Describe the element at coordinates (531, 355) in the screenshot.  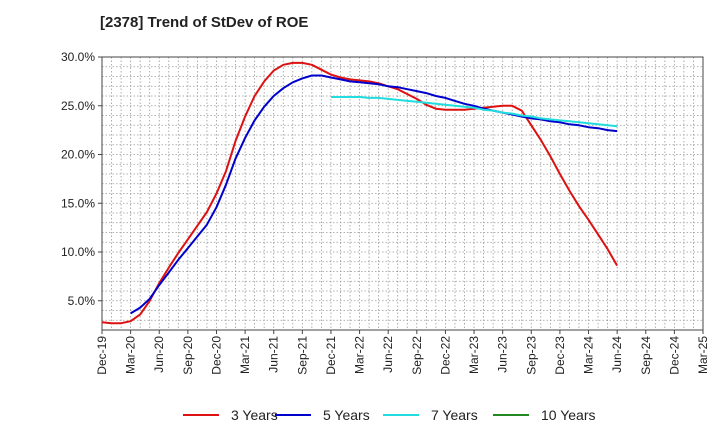
I see `x-tick-label: Sep-23` at that location.